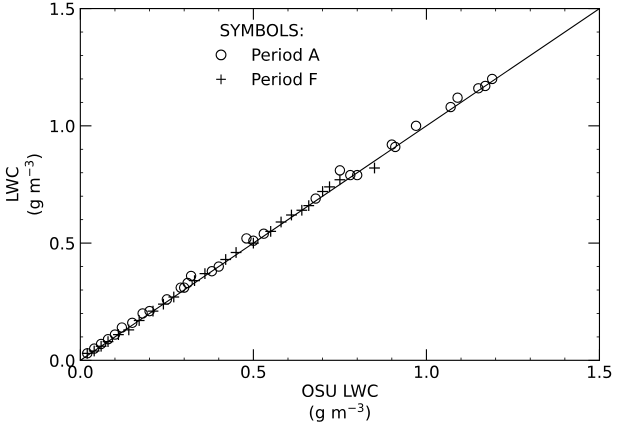 This screenshot has width=618, height=429. I want to click on x-tick-label: 1.0, so click(427, 372).